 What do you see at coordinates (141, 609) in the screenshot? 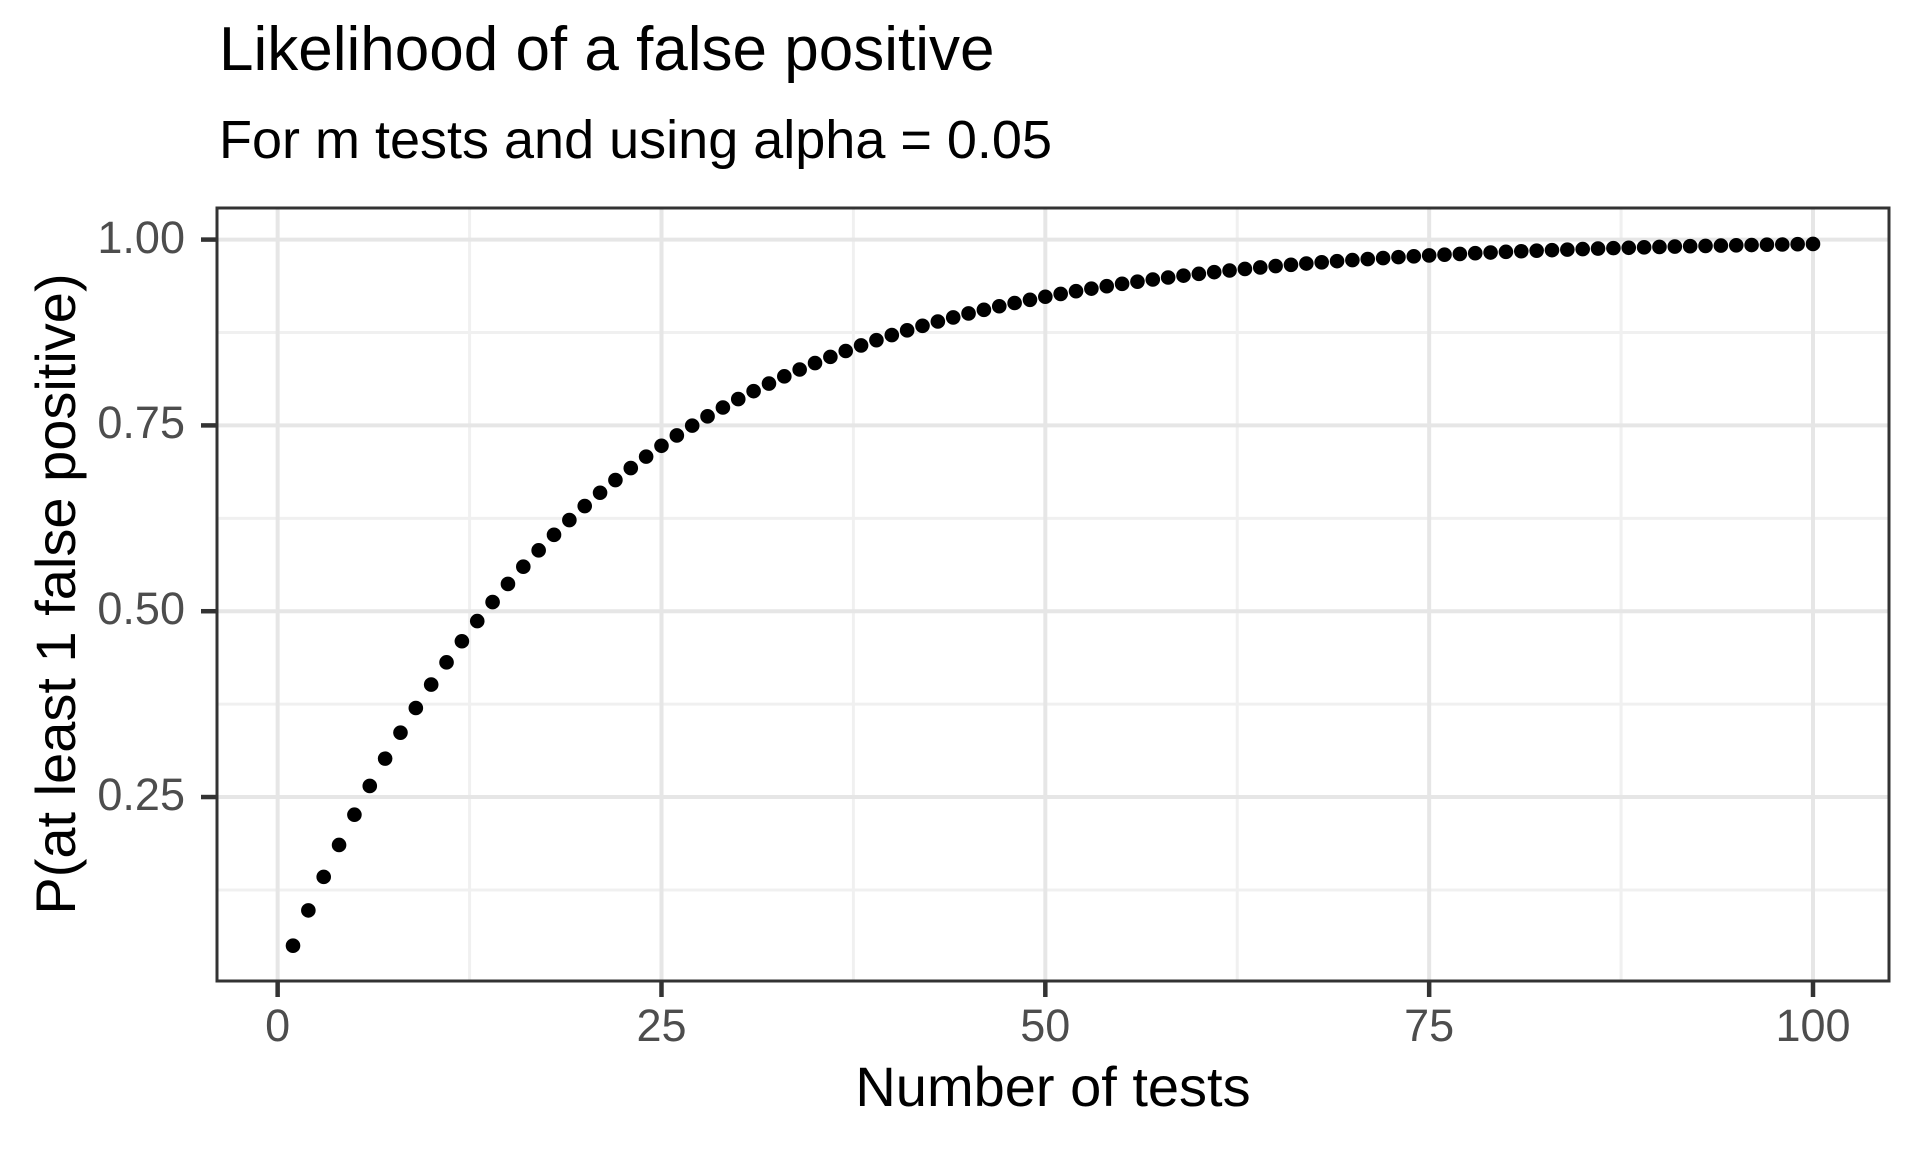
I see `y-tick-label: 0.50` at bounding box center [141, 609].